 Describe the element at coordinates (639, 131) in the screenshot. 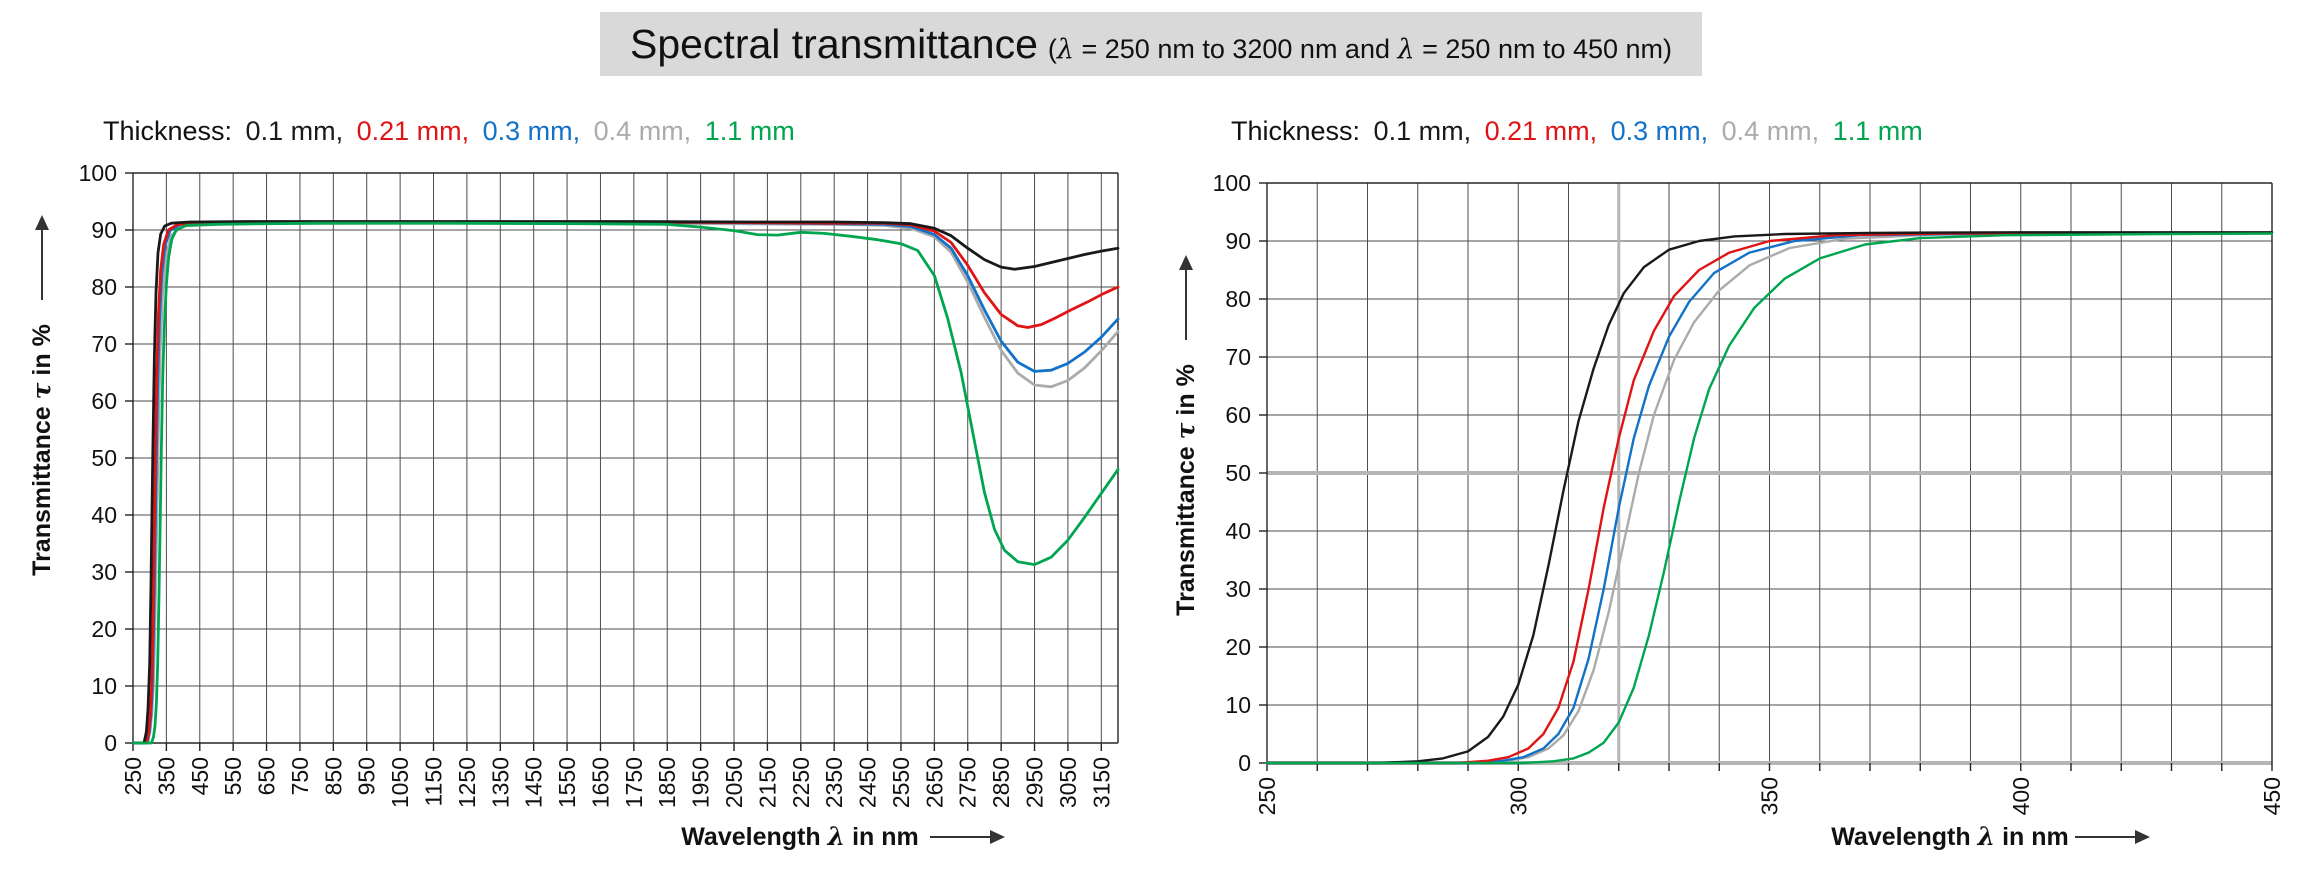

I see `legend-item-0.4mm: 0.4 mm,` at that location.